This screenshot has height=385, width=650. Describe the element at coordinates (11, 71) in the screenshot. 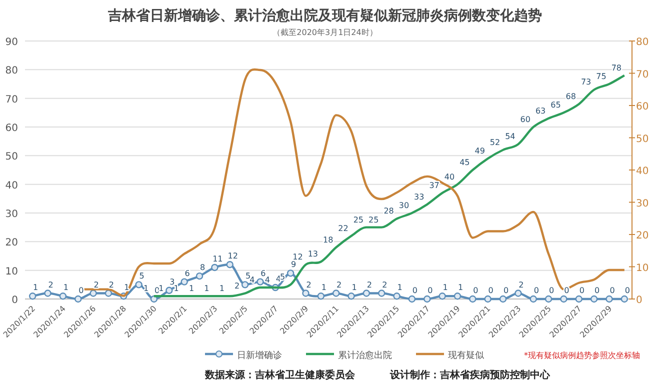

I see `y-tick-label: 80` at that location.